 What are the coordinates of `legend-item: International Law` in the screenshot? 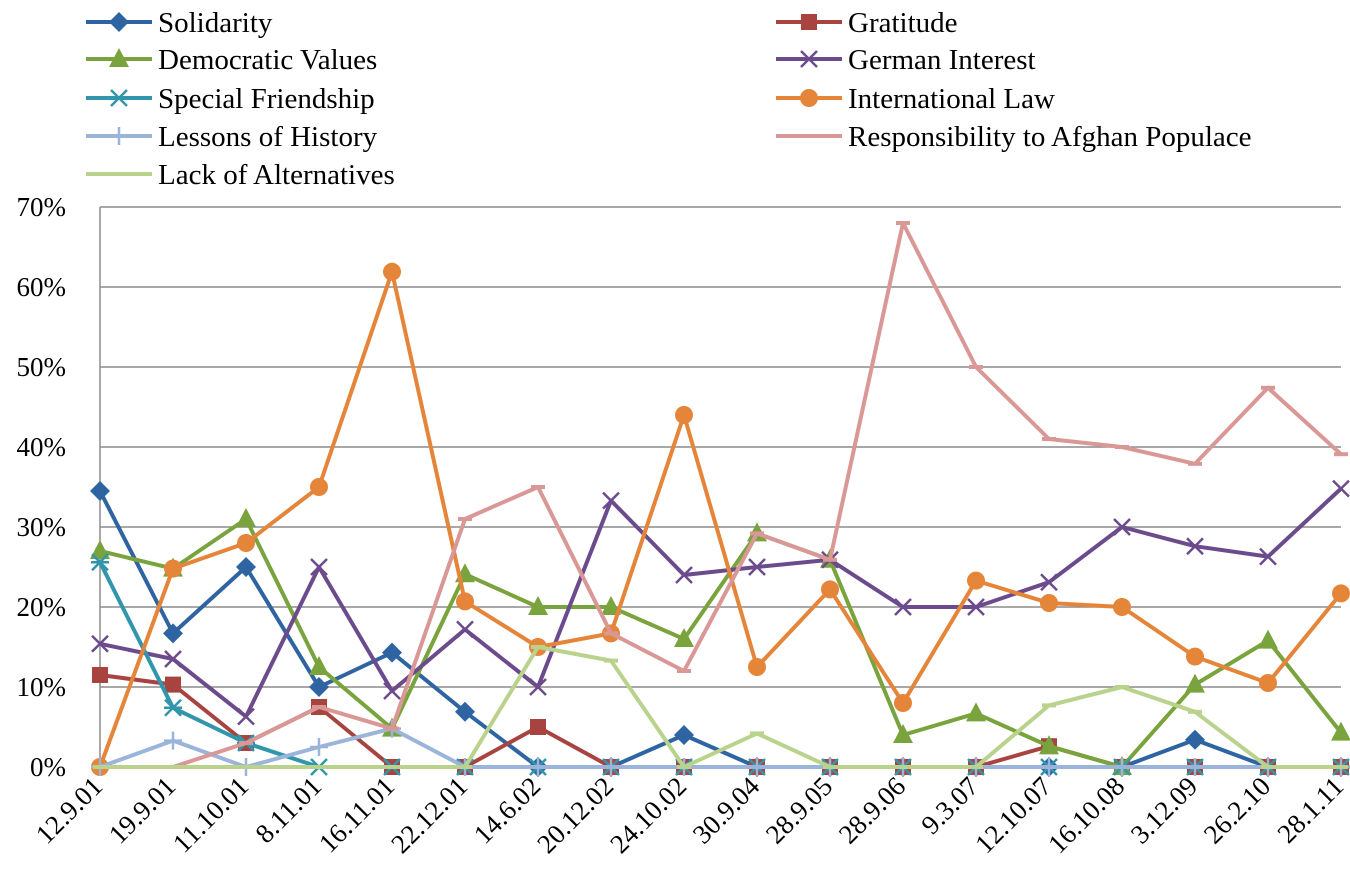 It's located at (915, 99).